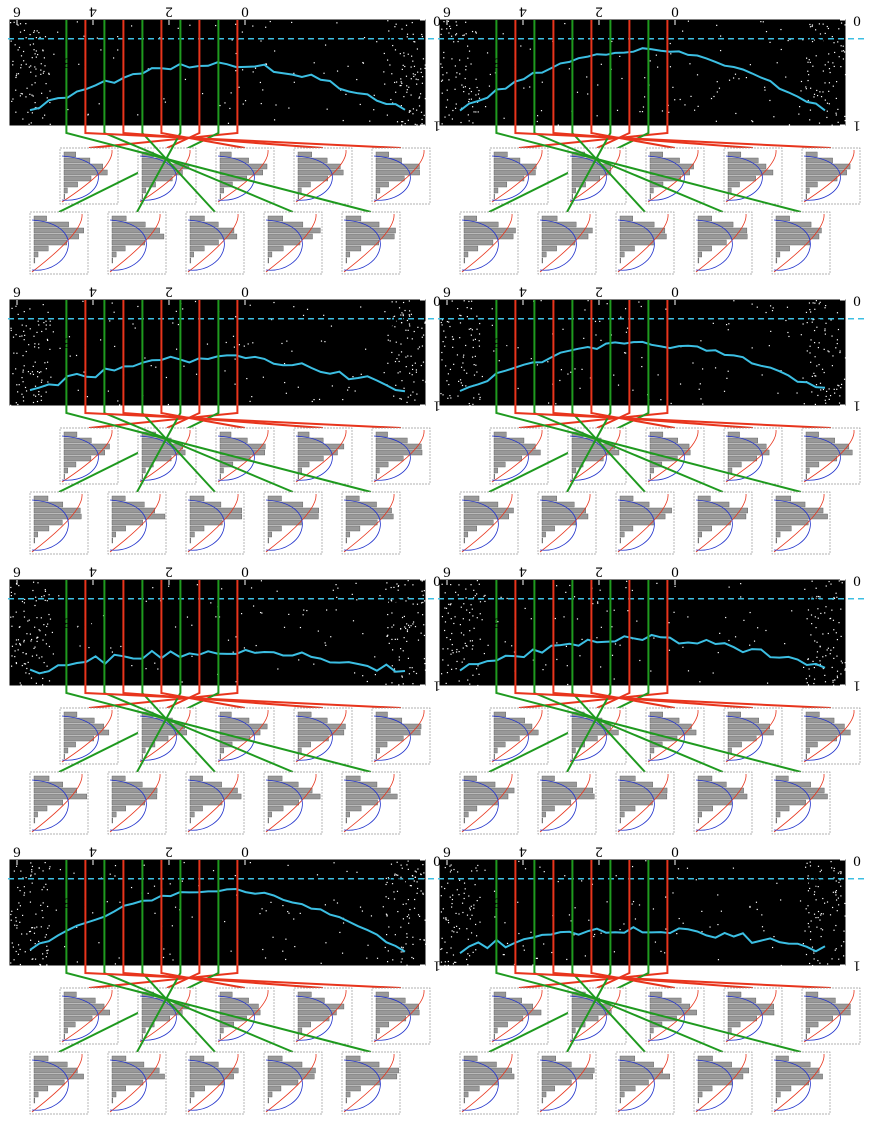  I want to click on histogram, so click(519, 736).